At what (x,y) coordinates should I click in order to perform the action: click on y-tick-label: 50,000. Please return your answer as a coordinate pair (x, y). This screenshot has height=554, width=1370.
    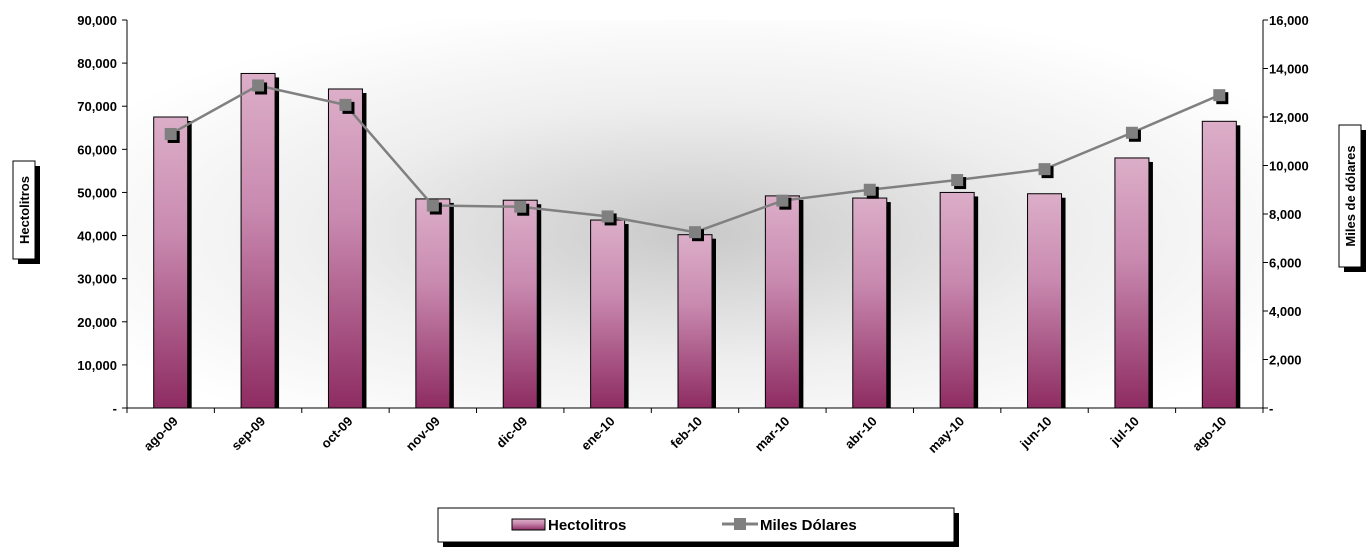
    Looking at the image, I should click on (97, 192).